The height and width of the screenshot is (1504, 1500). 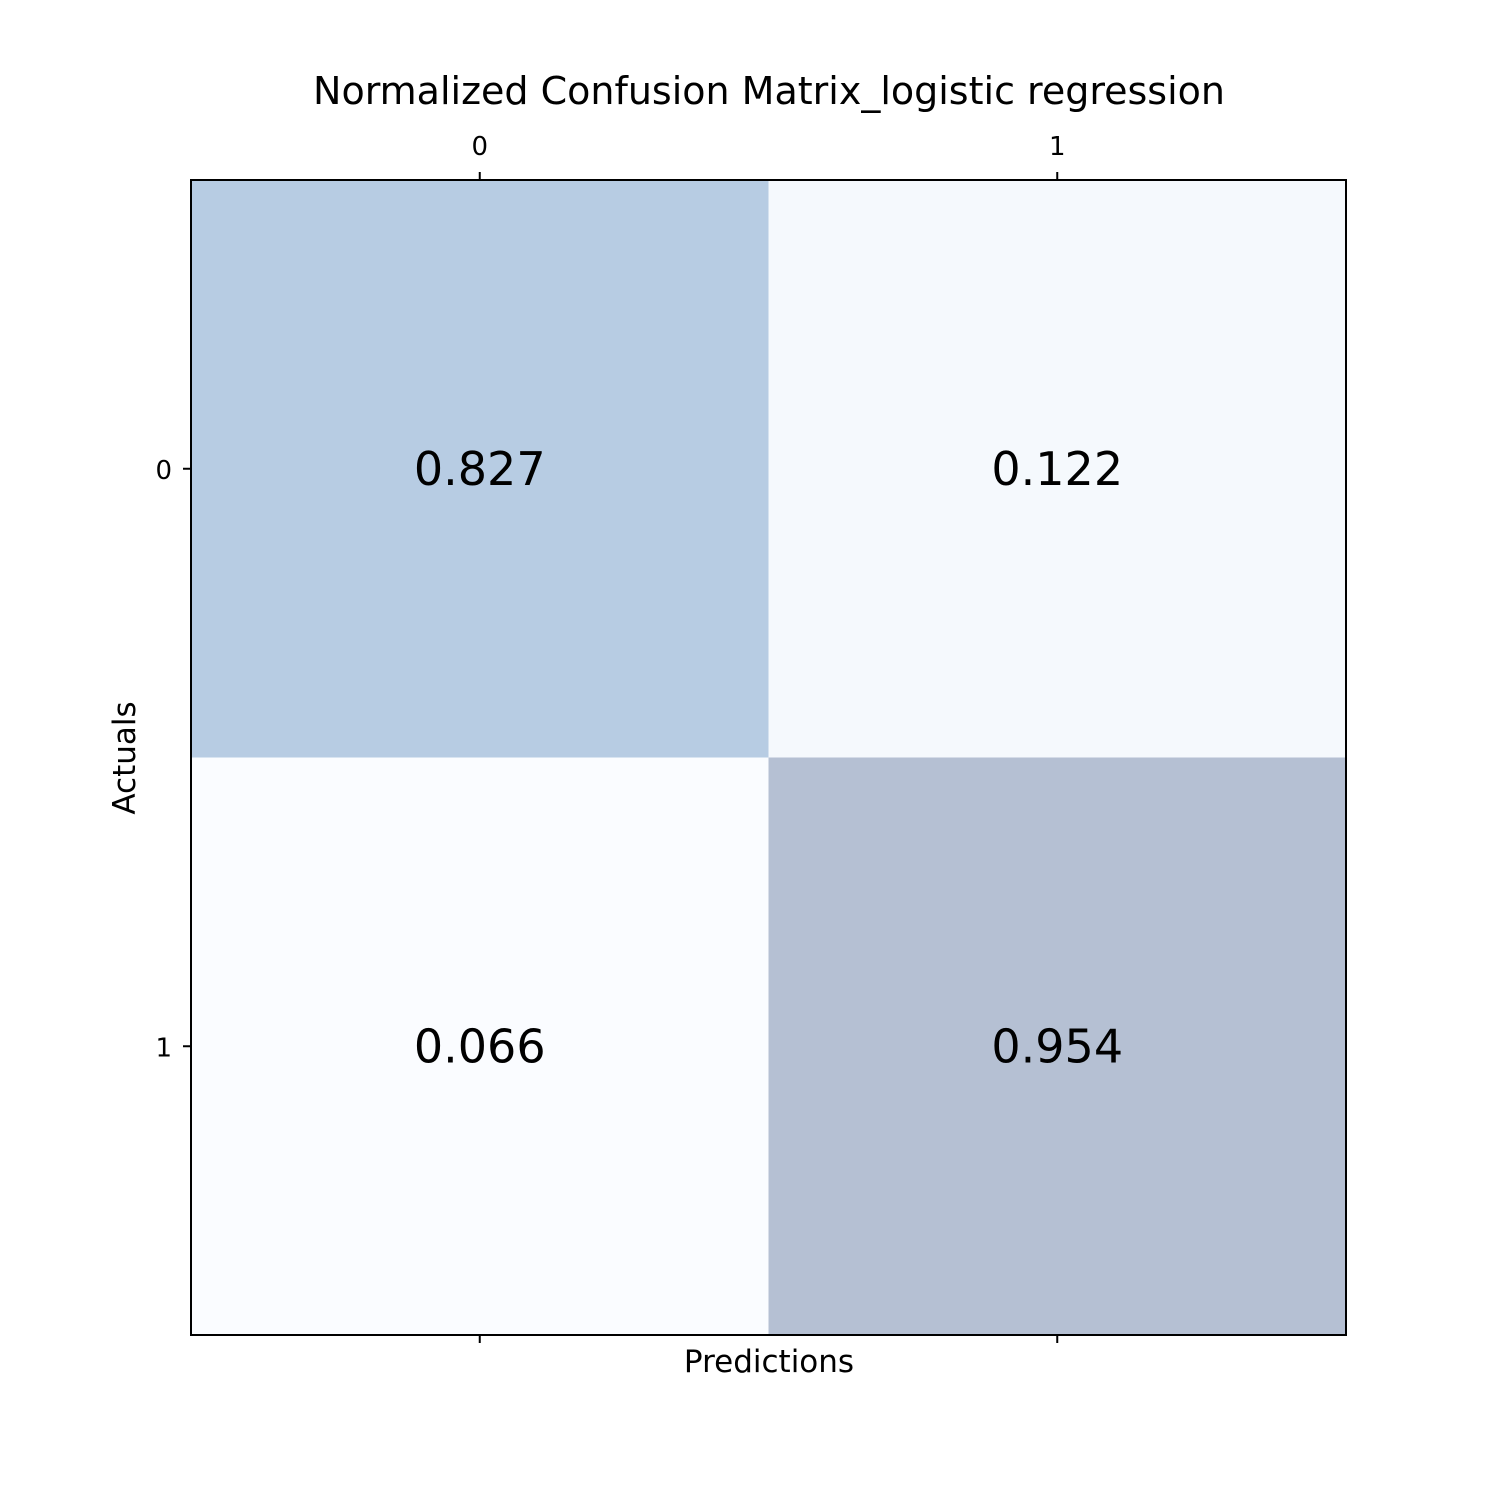 What do you see at coordinates (163, 1048) in the screenshot?
I see `y-tick-label-1: 1` at bounding box center [163, 1048].